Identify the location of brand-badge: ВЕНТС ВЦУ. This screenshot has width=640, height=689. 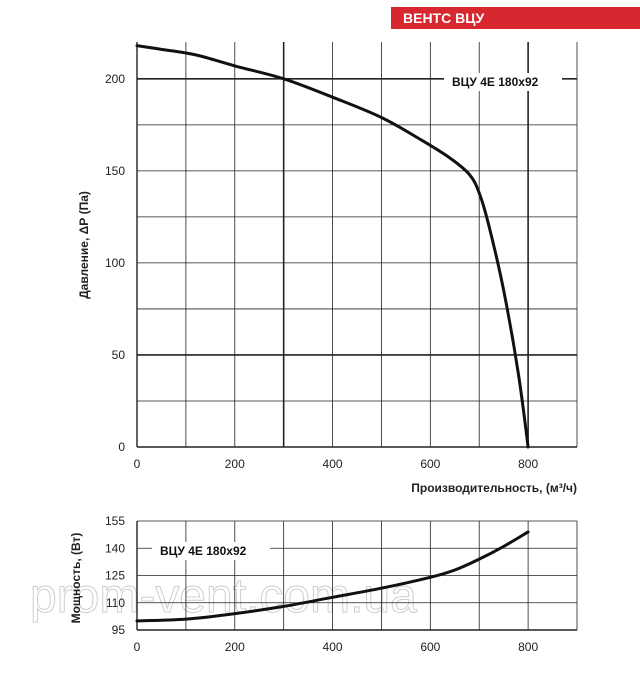
(515, 18).